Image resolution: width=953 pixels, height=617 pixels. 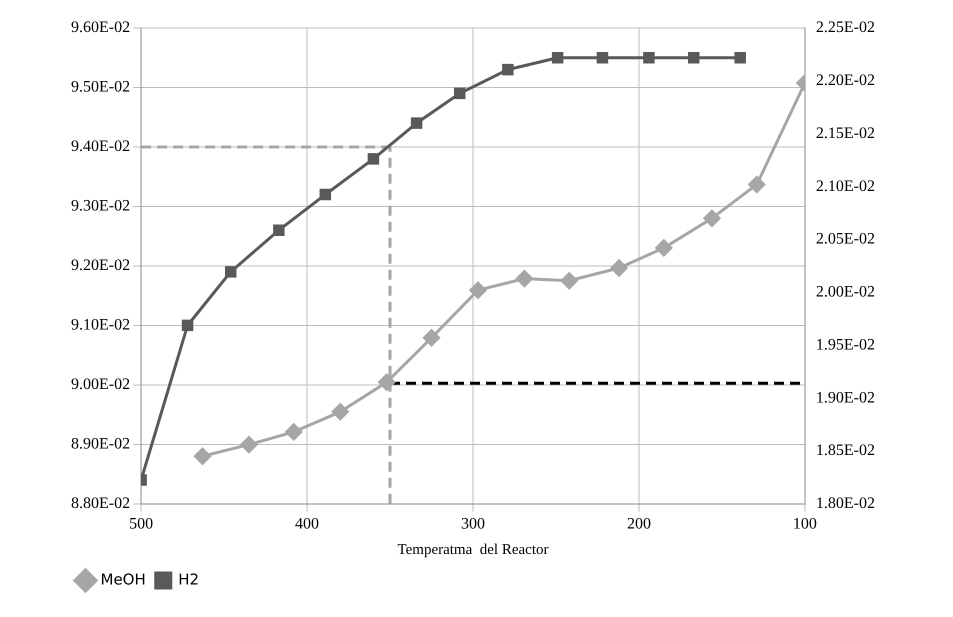 What do you see at coordinates (846, 451) in the screenshot?
I see `y2-tick-label: 1.85E-02` at bounding box center [846, 451].